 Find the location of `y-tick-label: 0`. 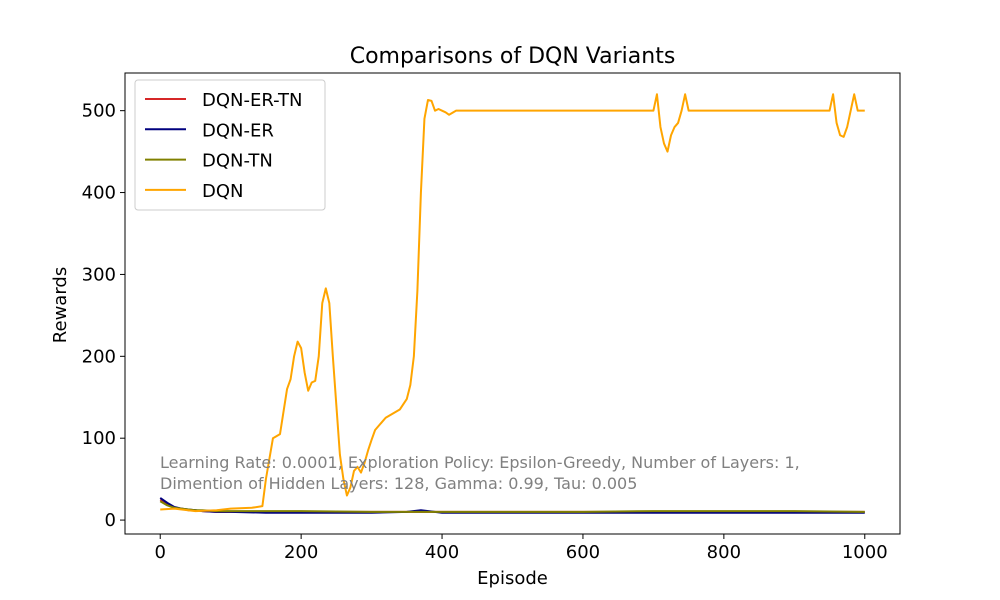

y-tick-label: 0 is located at coordinates (110, 520).